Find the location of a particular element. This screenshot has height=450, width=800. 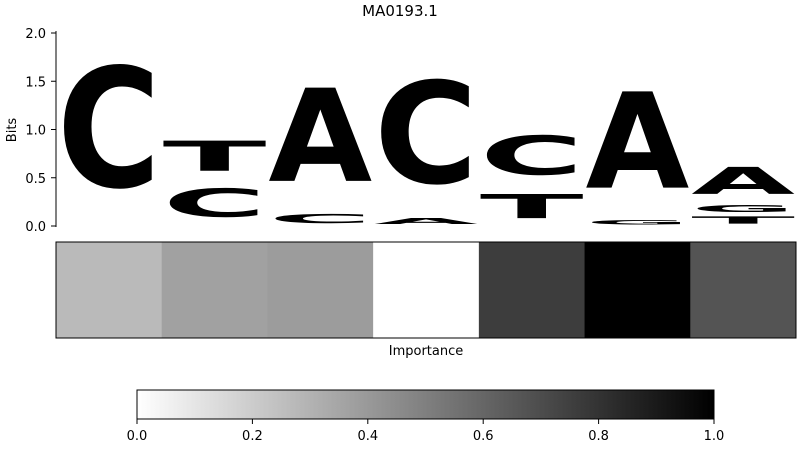

colorbar-tick-label: 0.2 is located at coordinates (252, 436).